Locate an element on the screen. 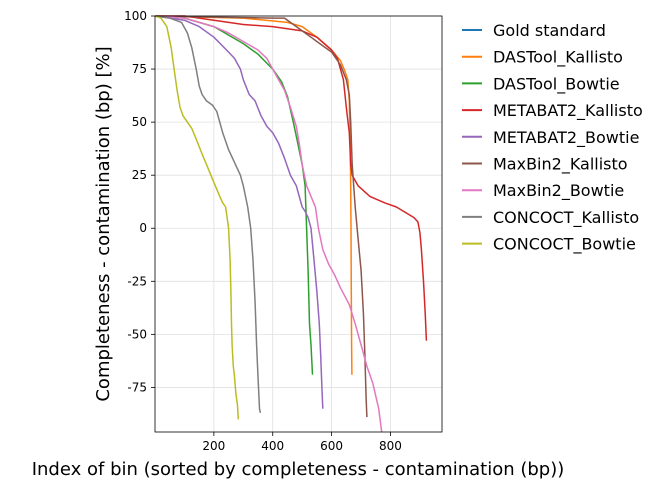 Image resolution: width=665 pixels, height=490 pixels. legend-label: MaxBin2_Kallisto is located at coordinates (560, 165).